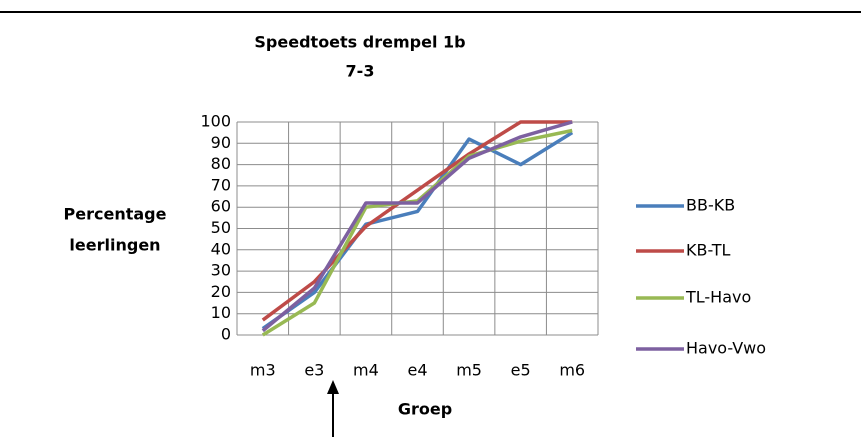 The image size is (861, 440). Describe the element at coordinates (360, 71) in the screenshot. I see `chart-subtitle: 7-3` at that location.